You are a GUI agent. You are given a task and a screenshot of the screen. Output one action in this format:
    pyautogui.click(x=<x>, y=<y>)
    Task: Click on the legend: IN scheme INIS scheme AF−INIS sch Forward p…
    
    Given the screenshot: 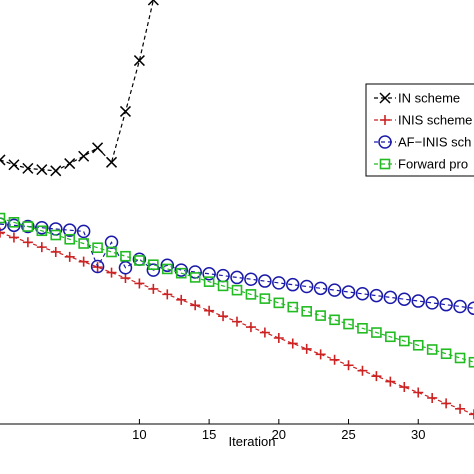 What is the action you would take?
    pyautogui.click(x=419, y=130)
    